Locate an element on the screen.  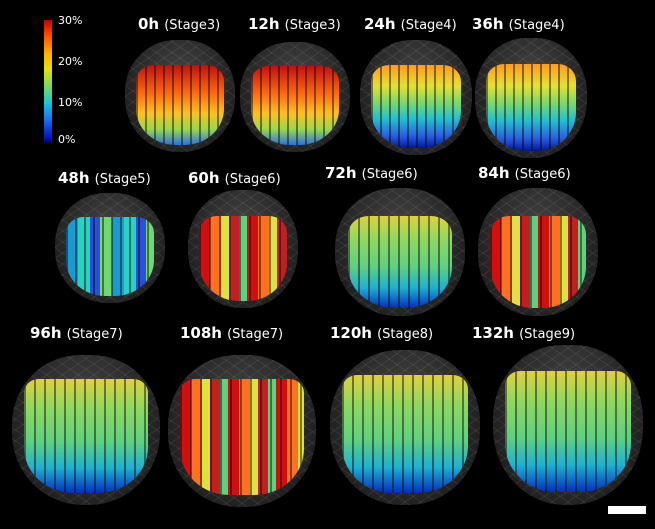
time-label: 72h is located at coordinates (341, 173).